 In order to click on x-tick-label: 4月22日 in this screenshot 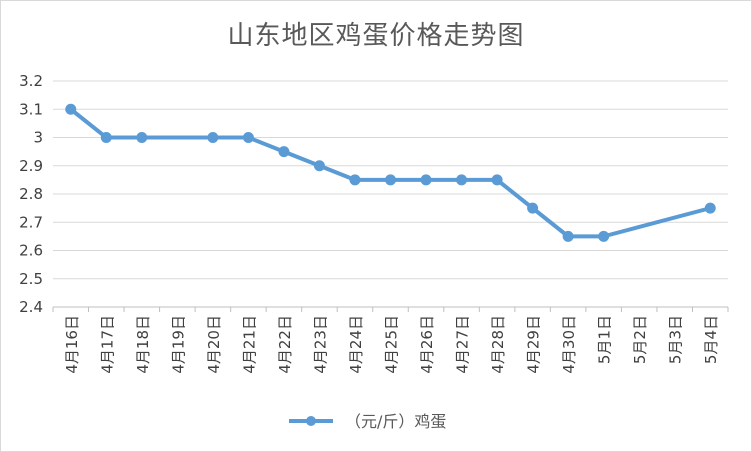, I will do `click(285, 344)`.